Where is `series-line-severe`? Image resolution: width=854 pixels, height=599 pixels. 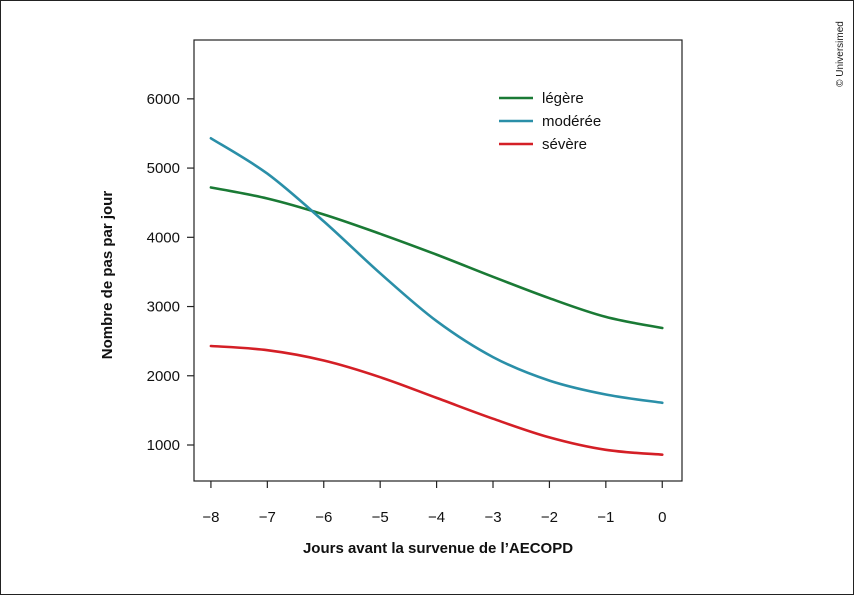 series-line-severe is located at coordinates (436, 400).